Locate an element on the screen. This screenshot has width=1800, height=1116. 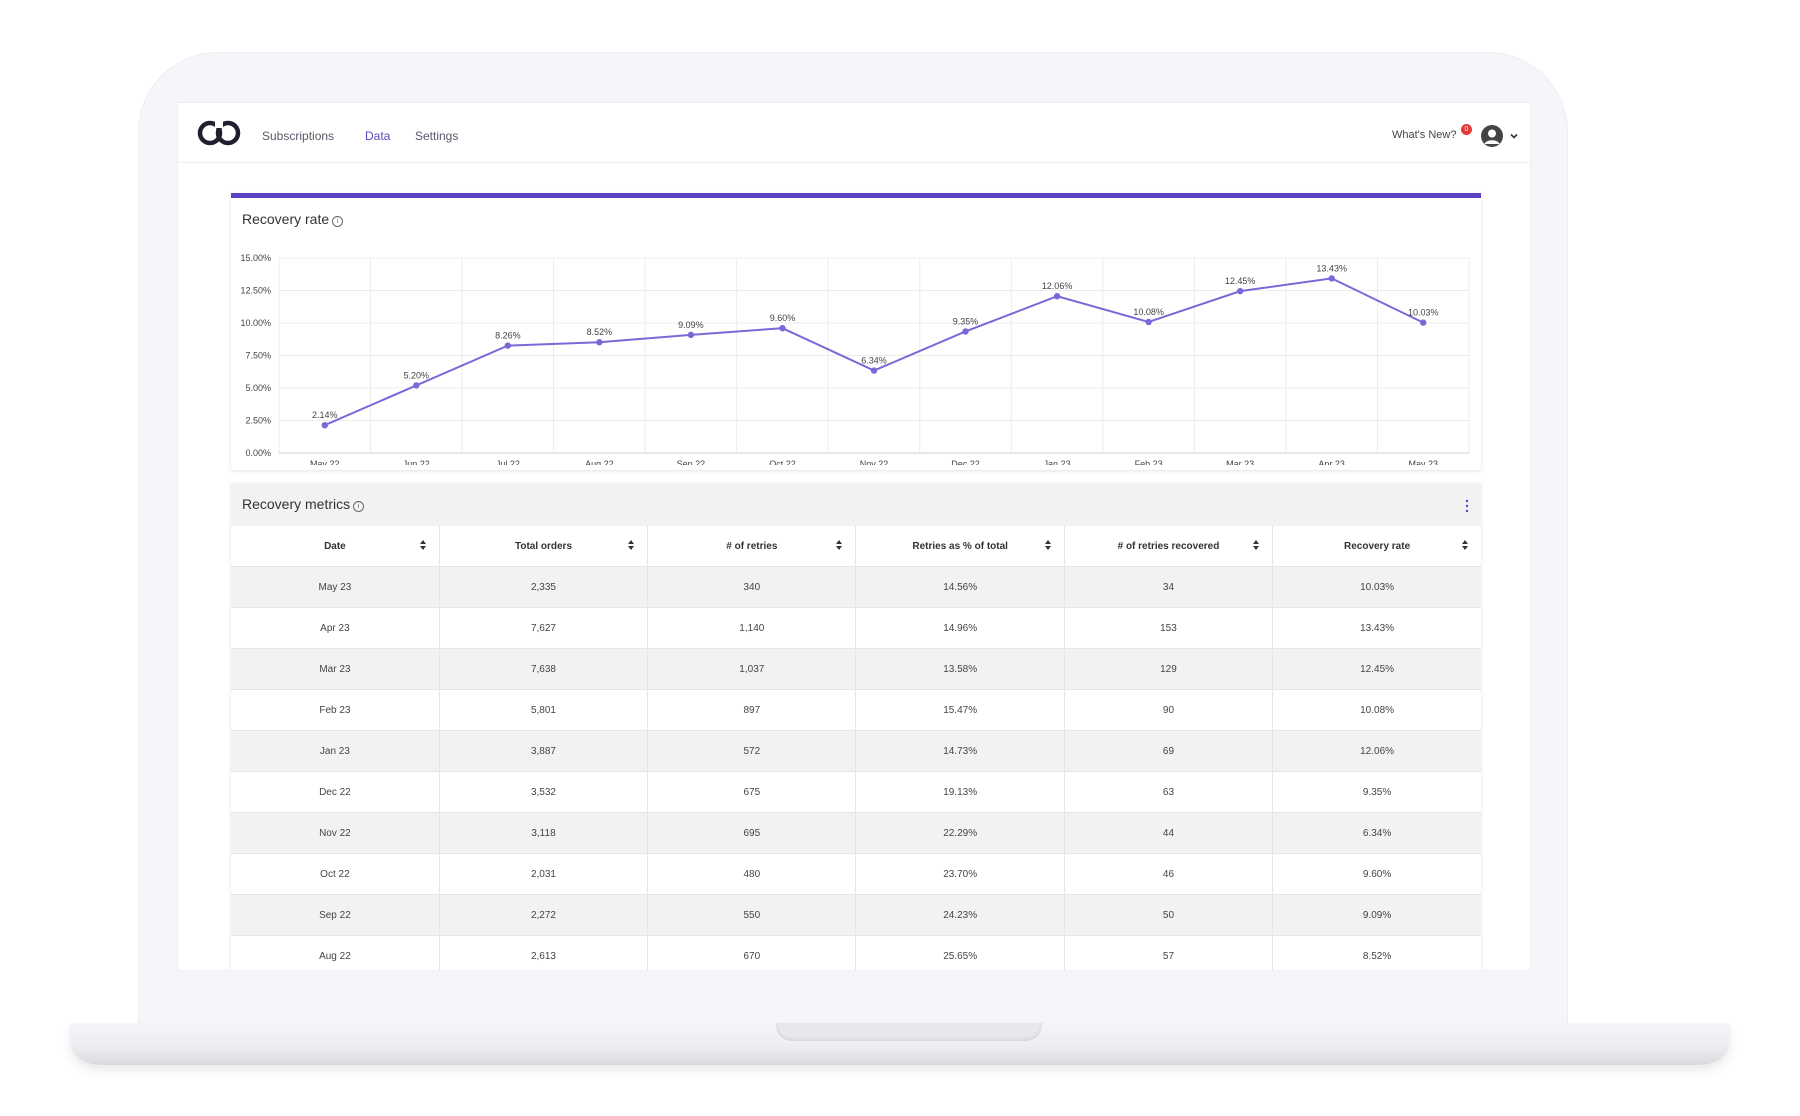
table-cell: 2,613 is located at coordinates (544, 952).